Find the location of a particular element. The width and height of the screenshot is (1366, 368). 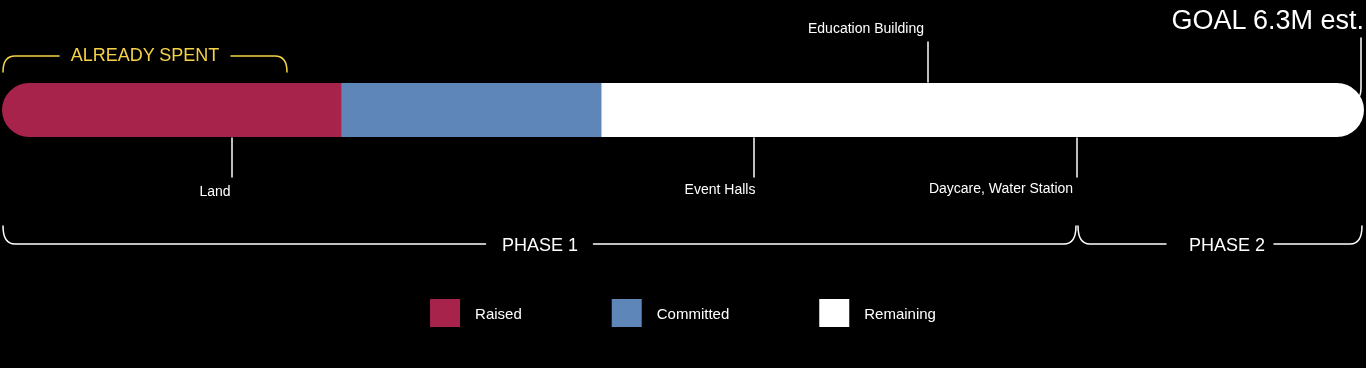

text: Event Halls is located at coordinates (720, 189).